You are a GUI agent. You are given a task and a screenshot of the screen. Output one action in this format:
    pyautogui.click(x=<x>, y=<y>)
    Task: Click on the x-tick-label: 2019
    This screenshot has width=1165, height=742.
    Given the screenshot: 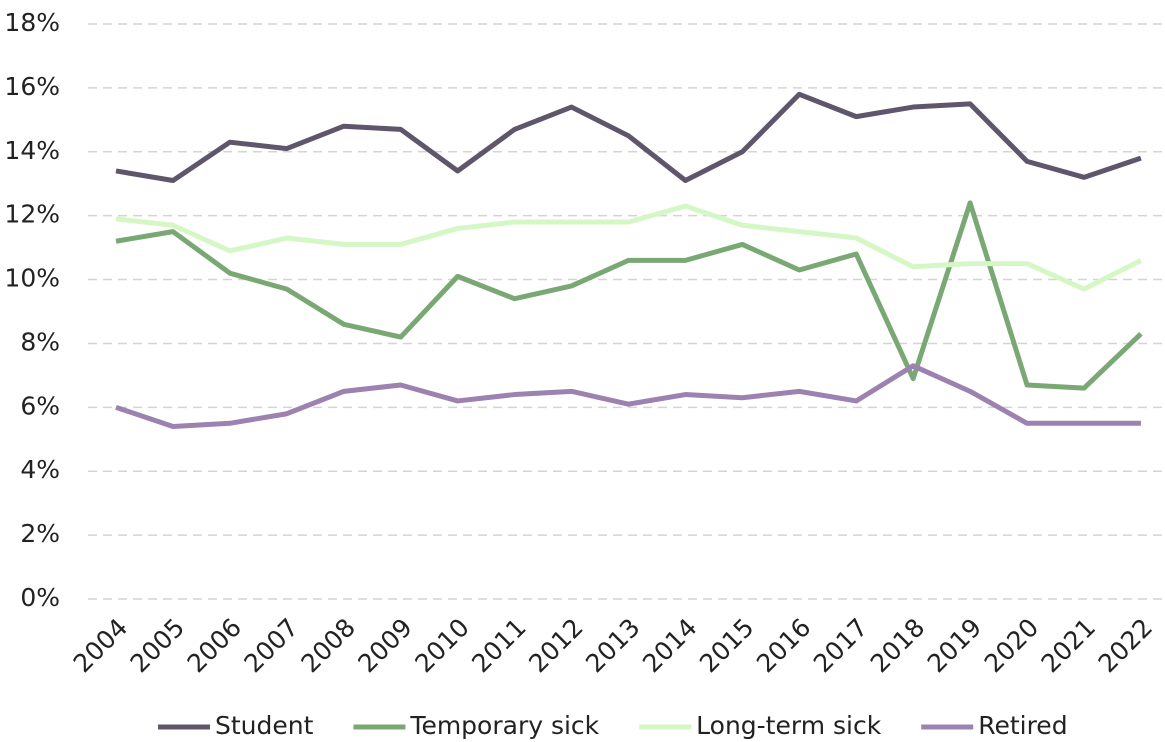 What is the action you would take?
    pyautogui.click(x=954, y=645)
    